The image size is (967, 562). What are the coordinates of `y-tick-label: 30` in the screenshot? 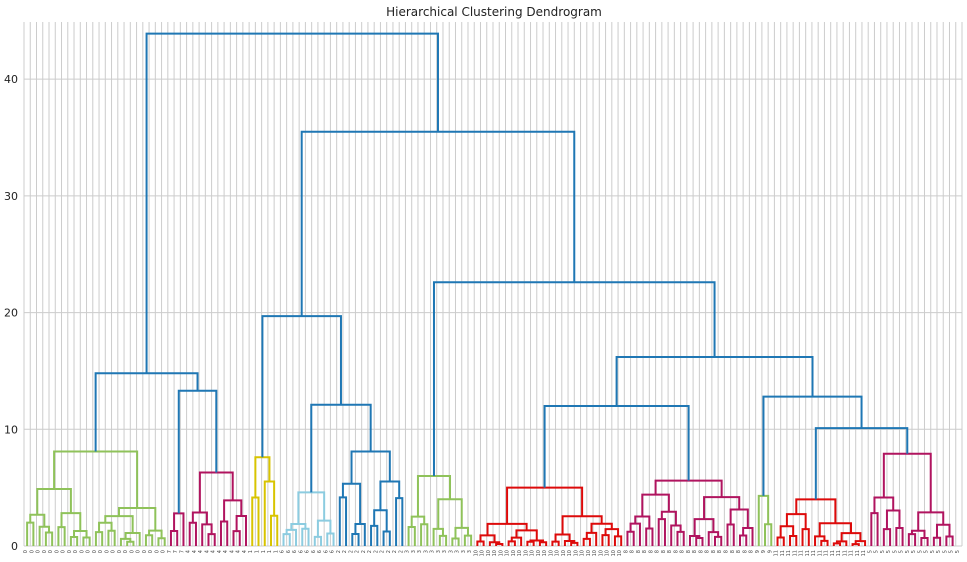 It's located at (11, 196).